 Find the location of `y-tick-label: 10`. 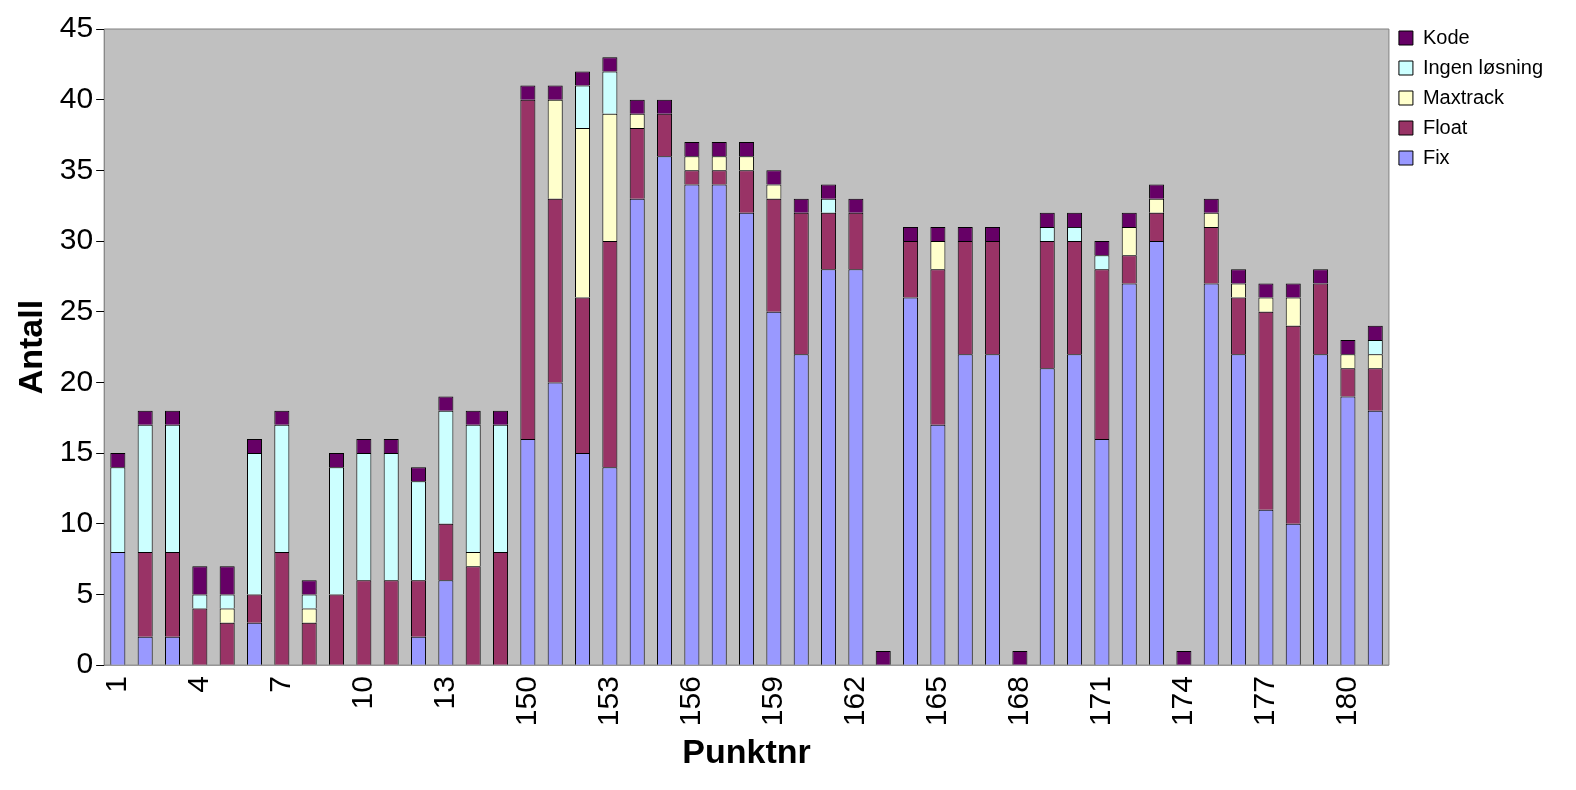

y-tick-label: 10 is located at coordinates (76, 522).